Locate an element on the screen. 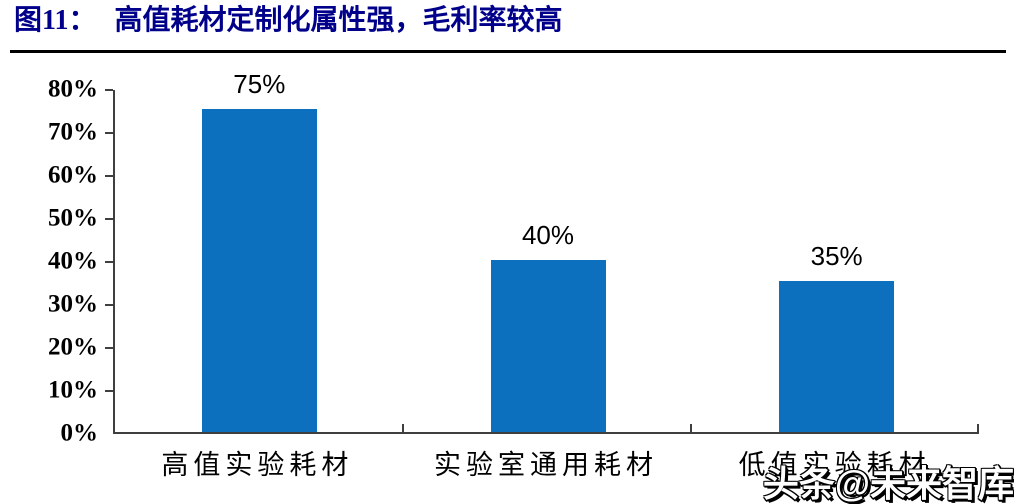 Image resolution: width=1014 pixels, height=504 pixels. bar-value-label: 35% is located at coordinates (836, 256).